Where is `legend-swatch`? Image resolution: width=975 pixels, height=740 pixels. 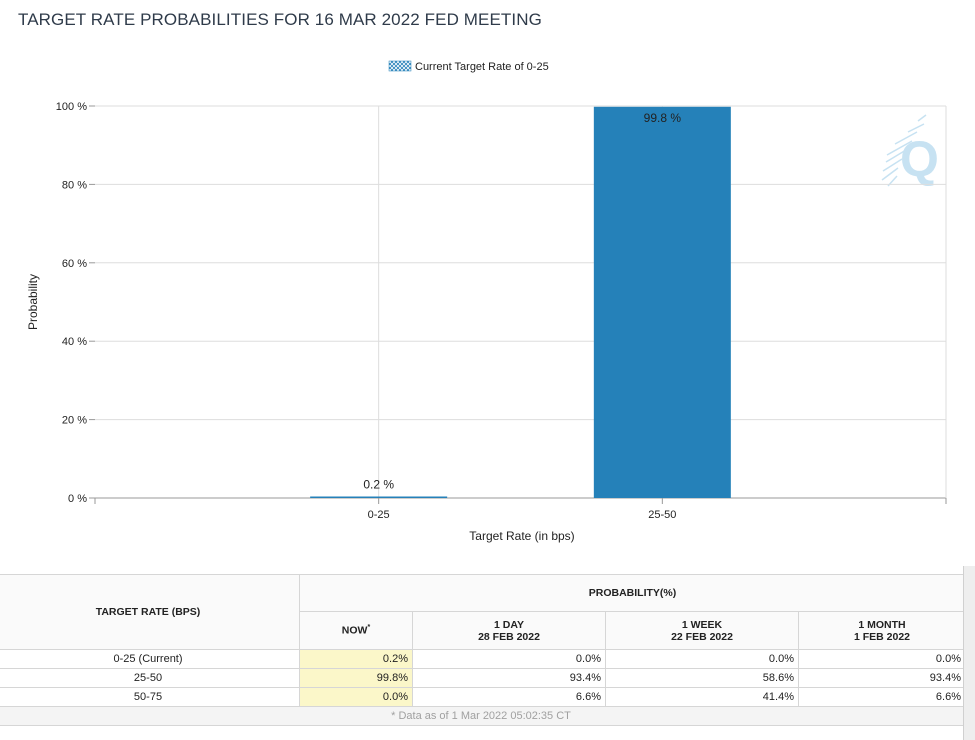
legend-swatch is located at coordinates (400, 66).